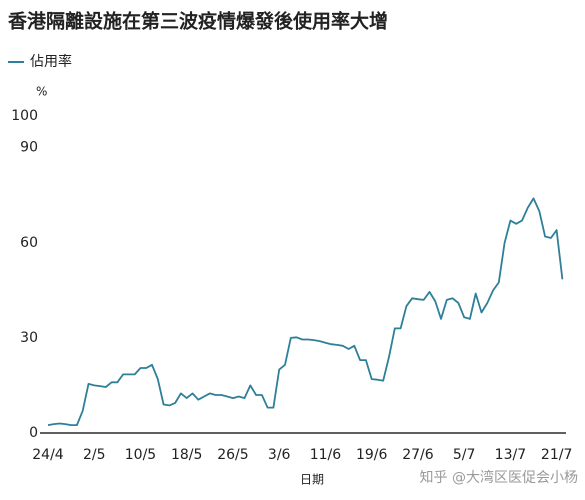  Describe the element at coordinates (186, 455) in the screenshot. I see `x-tick-label: 18/5` at that location.